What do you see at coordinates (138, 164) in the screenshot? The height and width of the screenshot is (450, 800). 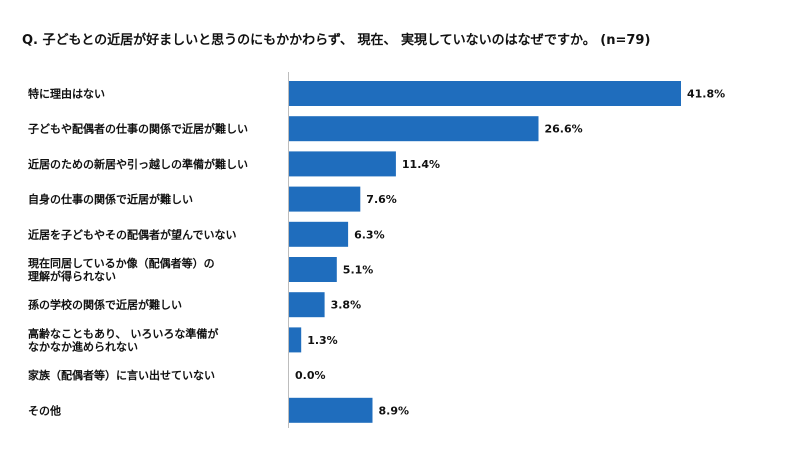 I see `category-label: 近居のための新居や引っ越しの準備が難しい` at bounding box center [138, 164].